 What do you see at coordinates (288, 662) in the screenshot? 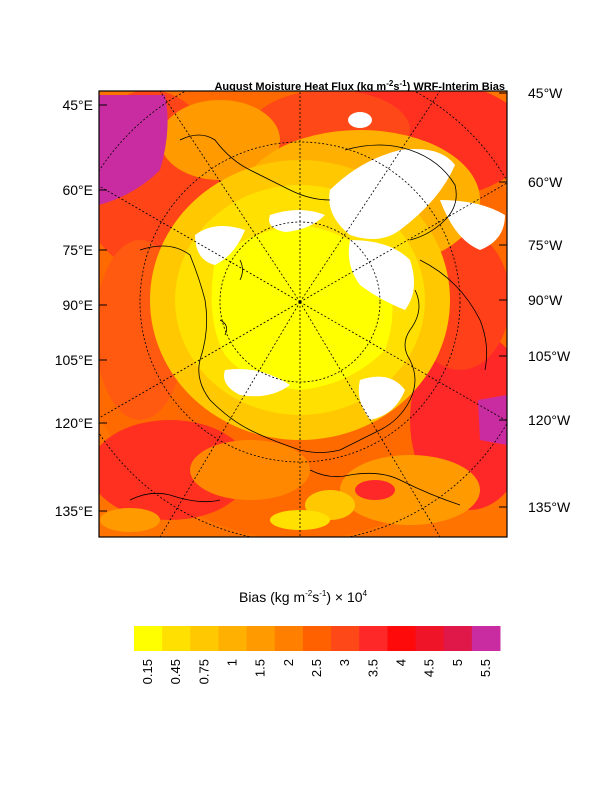
I see `colorbar-tick-label: 2` at bounding box center [288, 662].